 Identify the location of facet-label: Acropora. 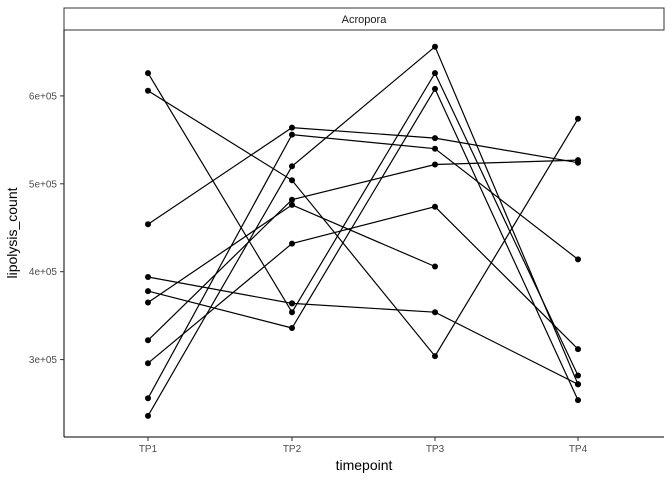
(365, 20).